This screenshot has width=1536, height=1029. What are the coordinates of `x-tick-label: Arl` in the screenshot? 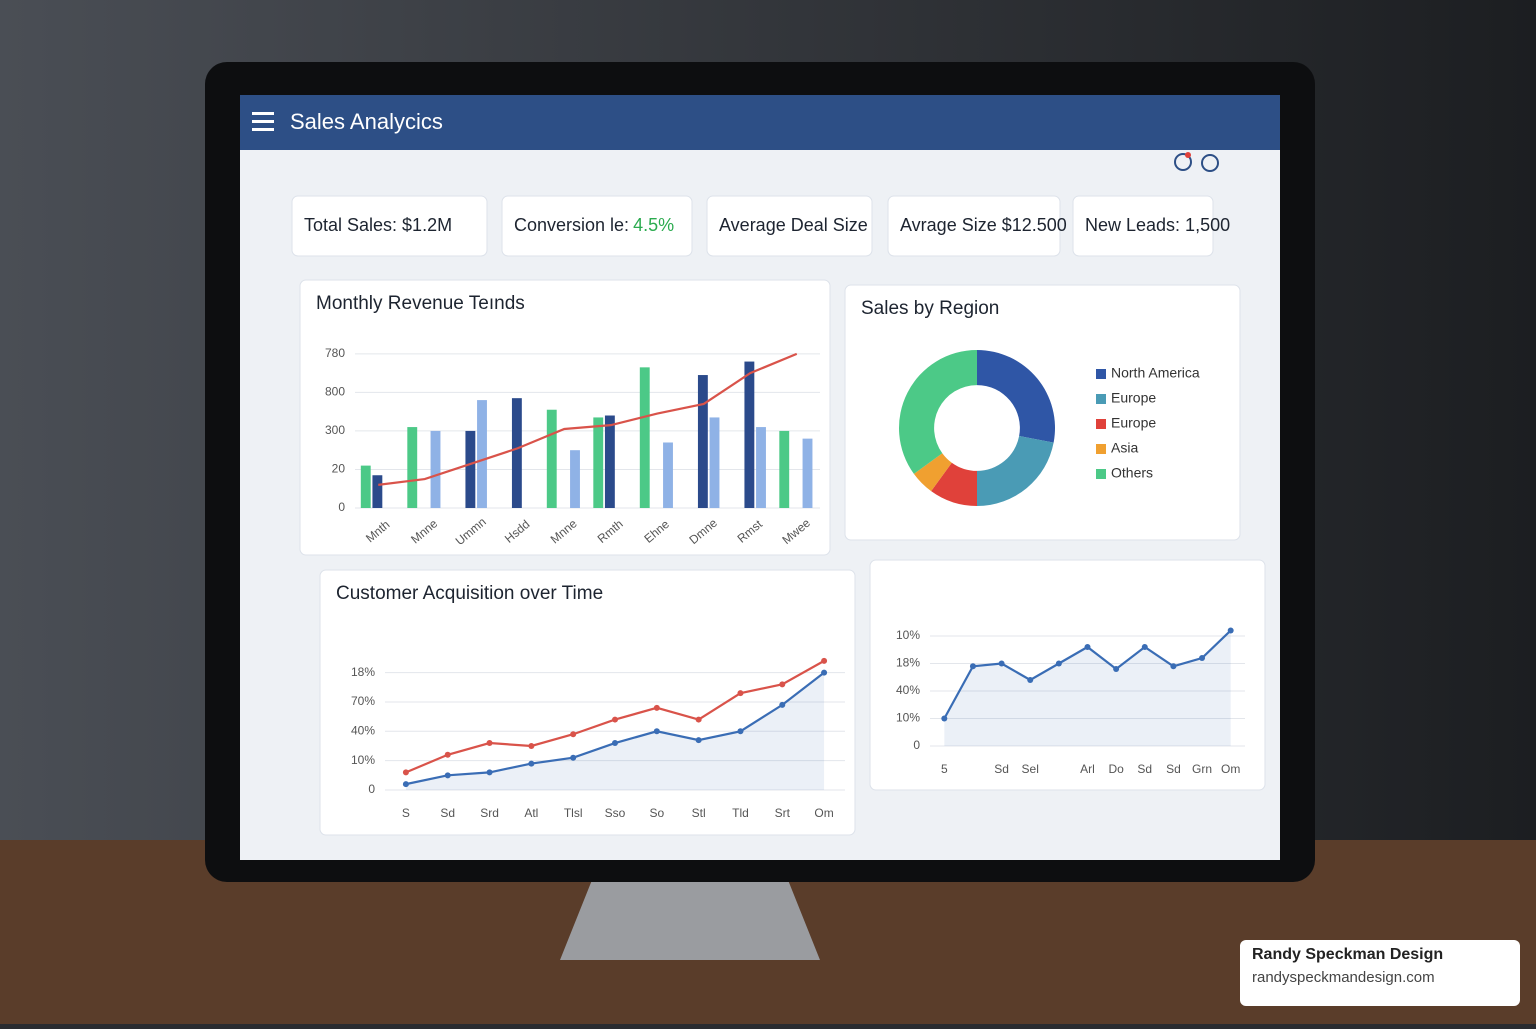 It's located at (1087, 769).